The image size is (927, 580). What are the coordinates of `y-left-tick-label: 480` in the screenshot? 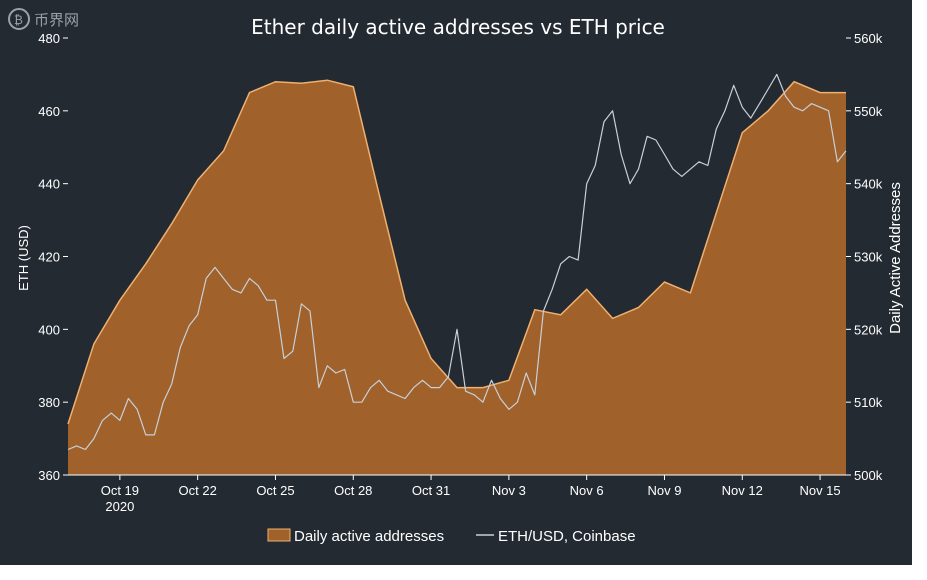 It's located at (49, 38).